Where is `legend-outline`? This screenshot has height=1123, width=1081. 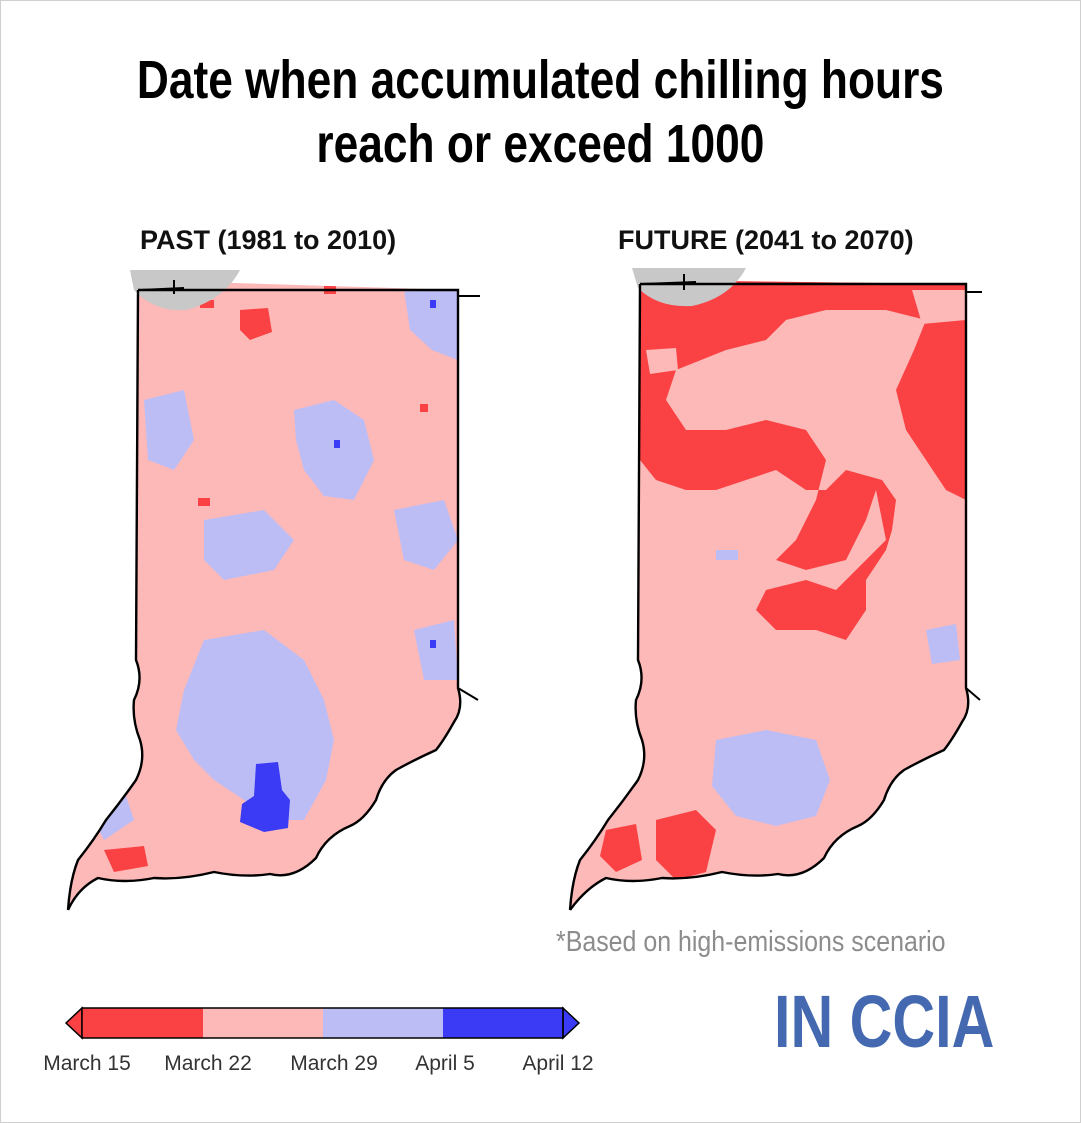
legend-outline is located at coordinates (322, 1023).